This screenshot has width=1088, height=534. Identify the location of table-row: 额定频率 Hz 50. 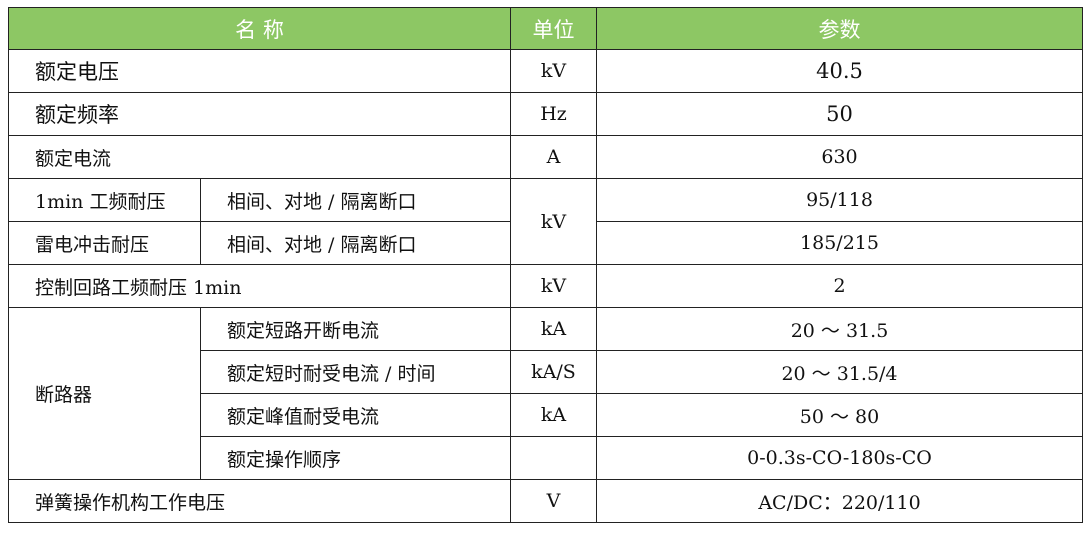
(545, 114).